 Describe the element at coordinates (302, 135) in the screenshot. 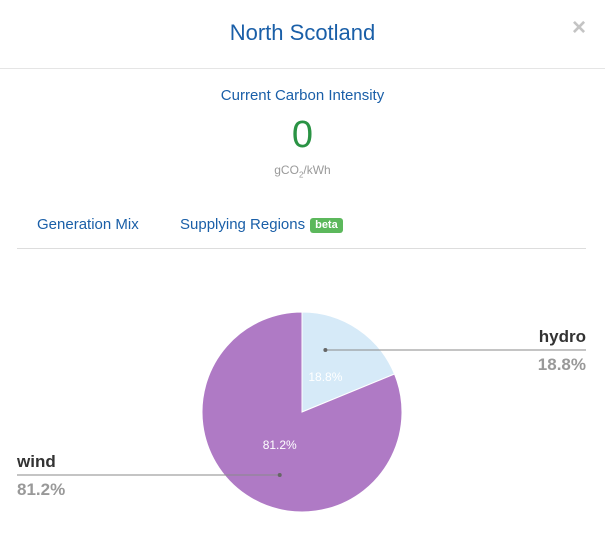

I see `carbon-intensity-value: 0` at that location.